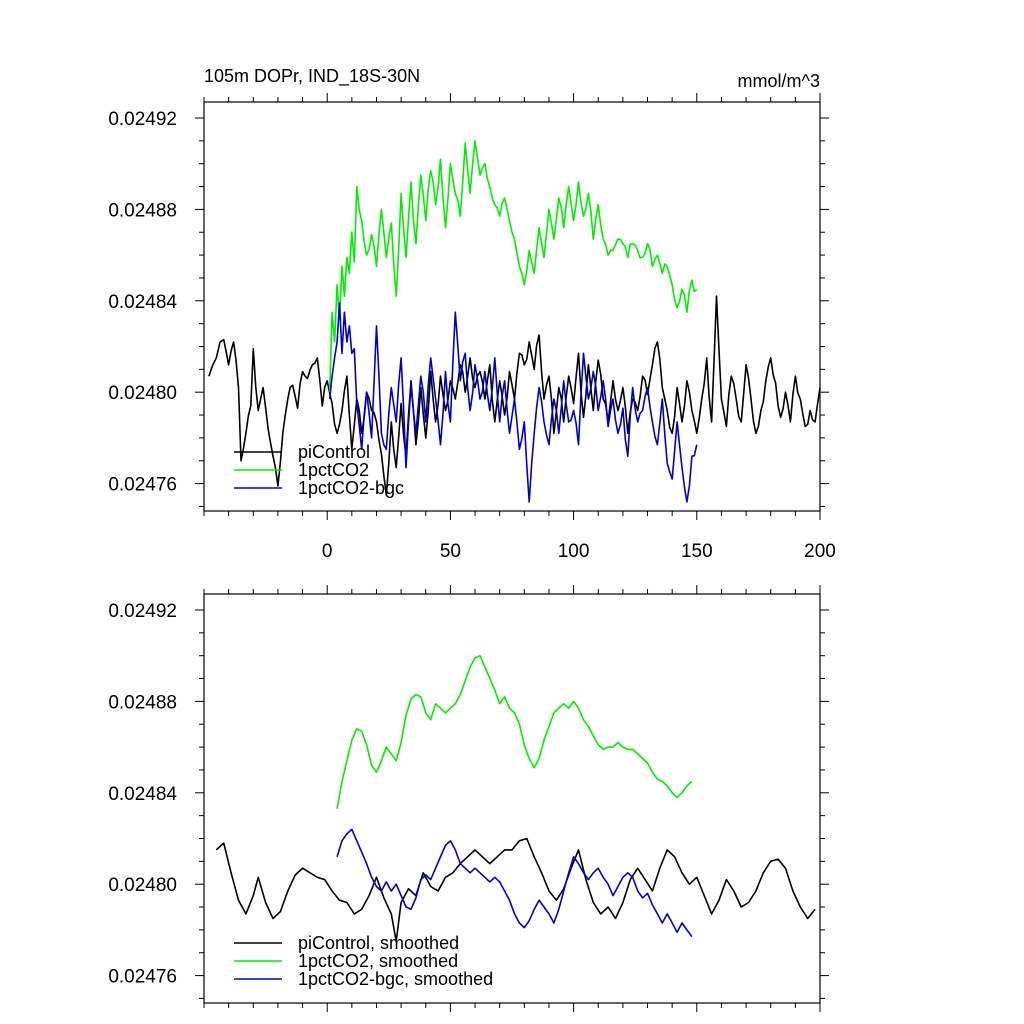 The width and height of the screenshot is (1024, 1024). I want to click on series-line-1pctco2-smoothed, so click(514, 731).